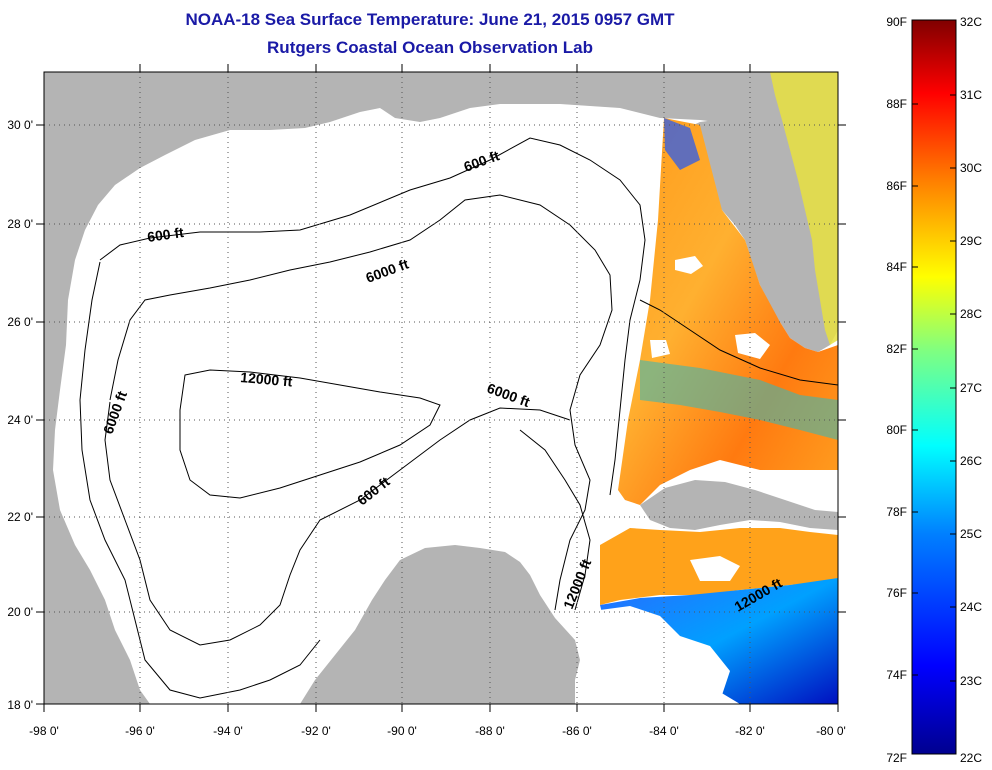 This screenshot has width=992, height=770. Describe the element at coordinates (316, 731) in the screenshot. I see `lon-label: -92 0'` at that location.